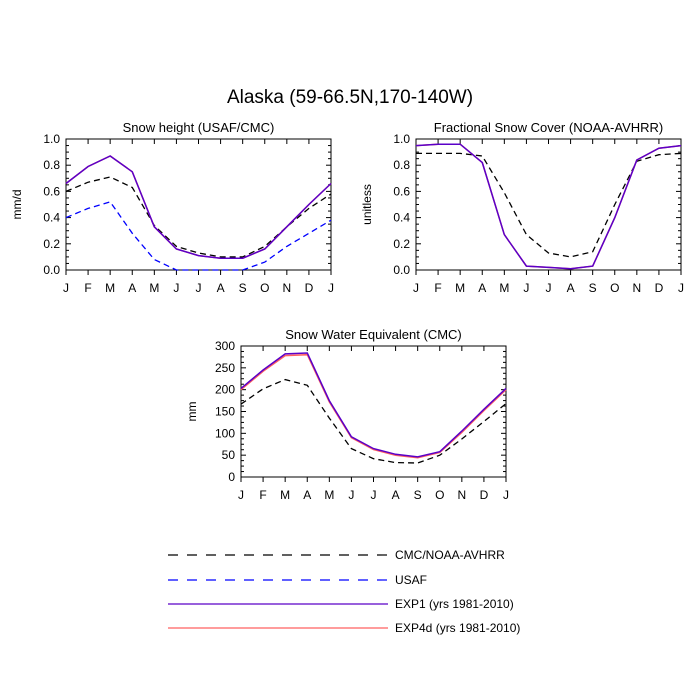 Image resolution: width=700 pixels, height=700 pixels. Describe the element at coordinates (198, 236) in the screenshot. I see `series-line-usaf` at that location.